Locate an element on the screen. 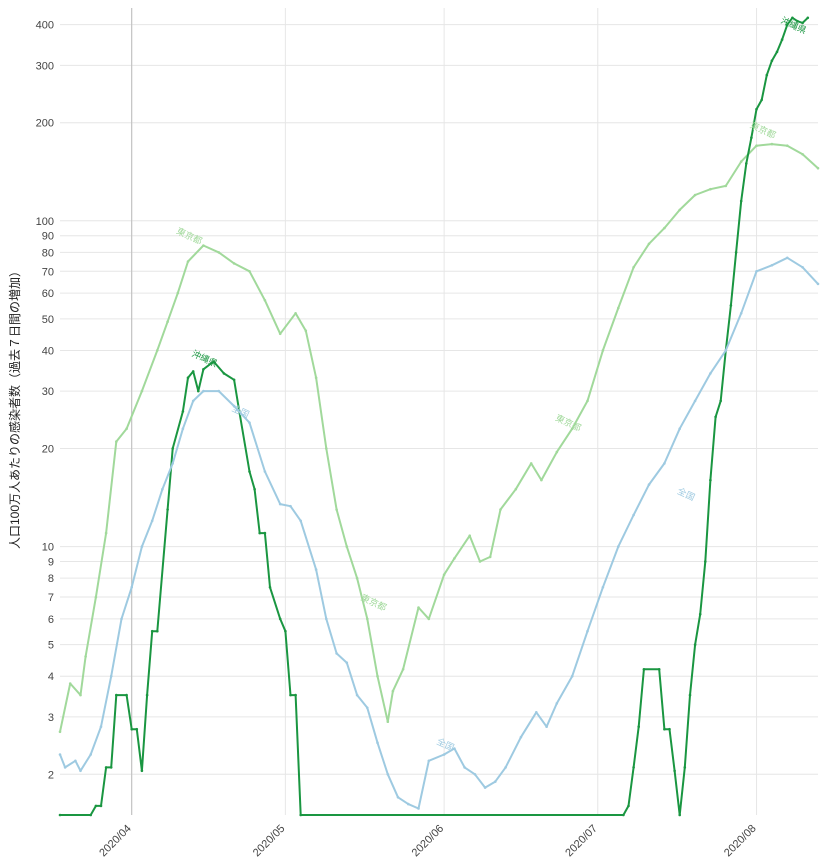 This screenshot has width=830, height=860. y-tick-label: 2 is located at coordinates (51, 775).